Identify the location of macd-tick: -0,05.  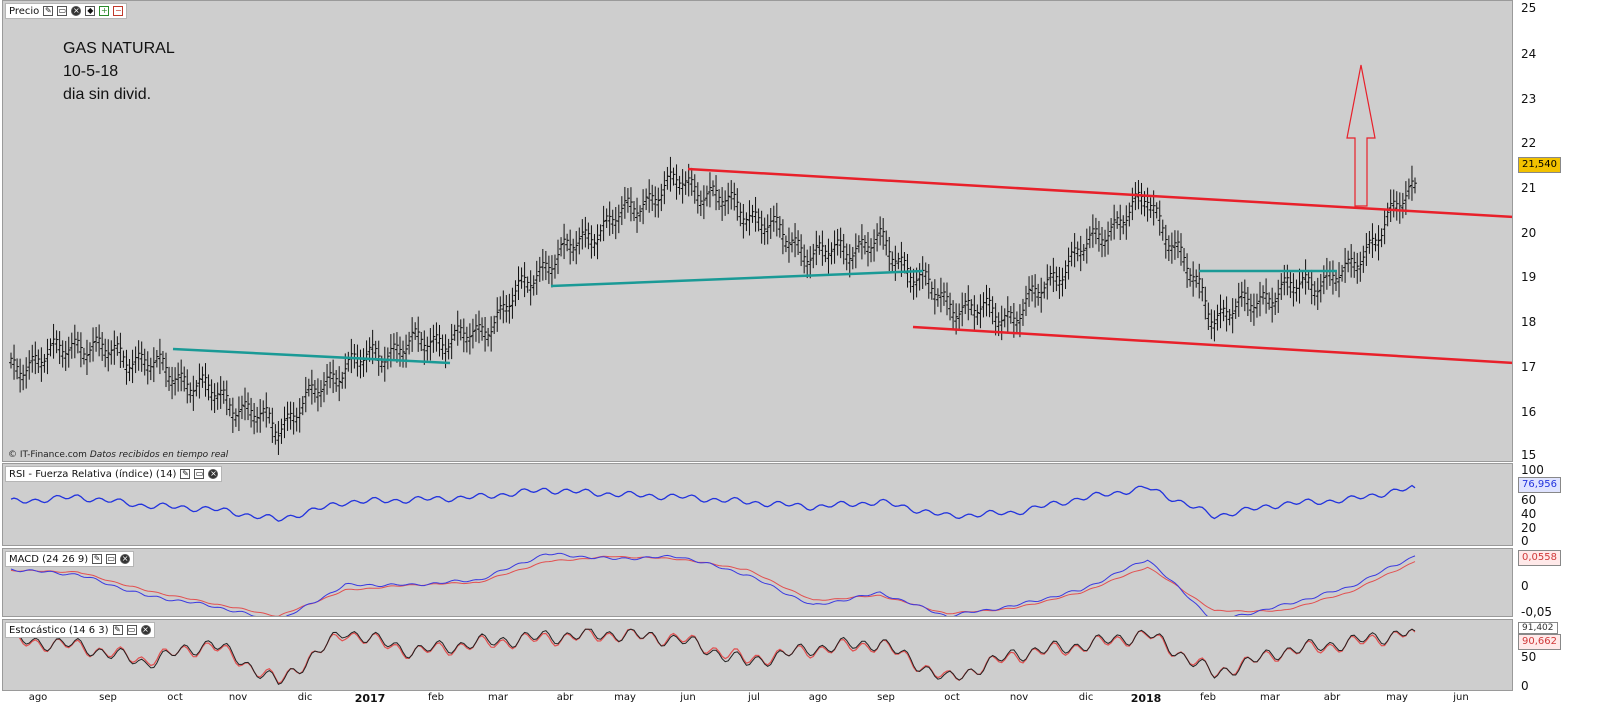
(1537, 612).